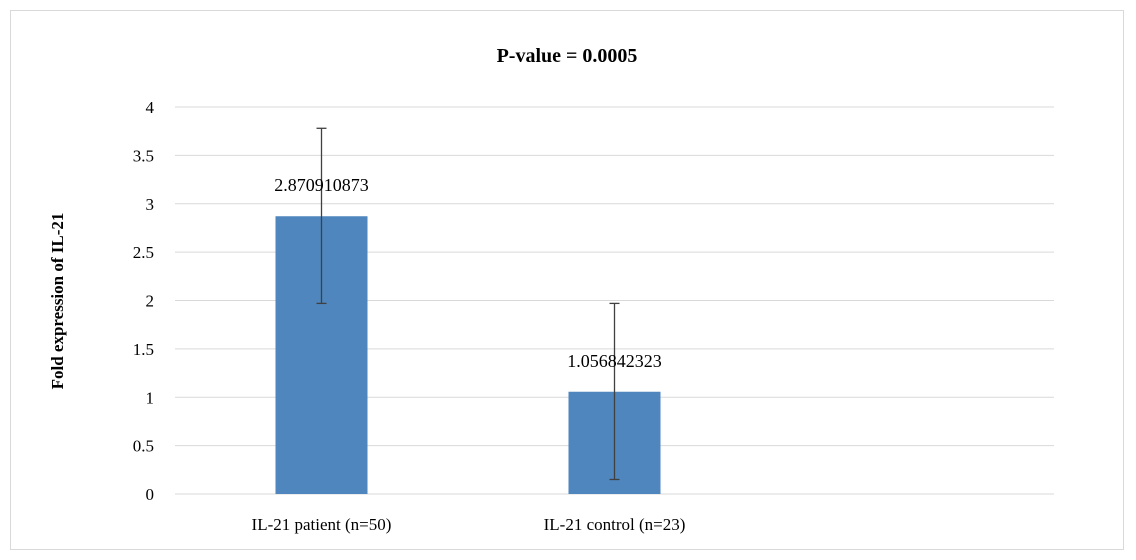  What do you see at coordinates (143, 155) in the screenshot?
I see `y-tick-label: 3.5` at bounding box center [143, 155].